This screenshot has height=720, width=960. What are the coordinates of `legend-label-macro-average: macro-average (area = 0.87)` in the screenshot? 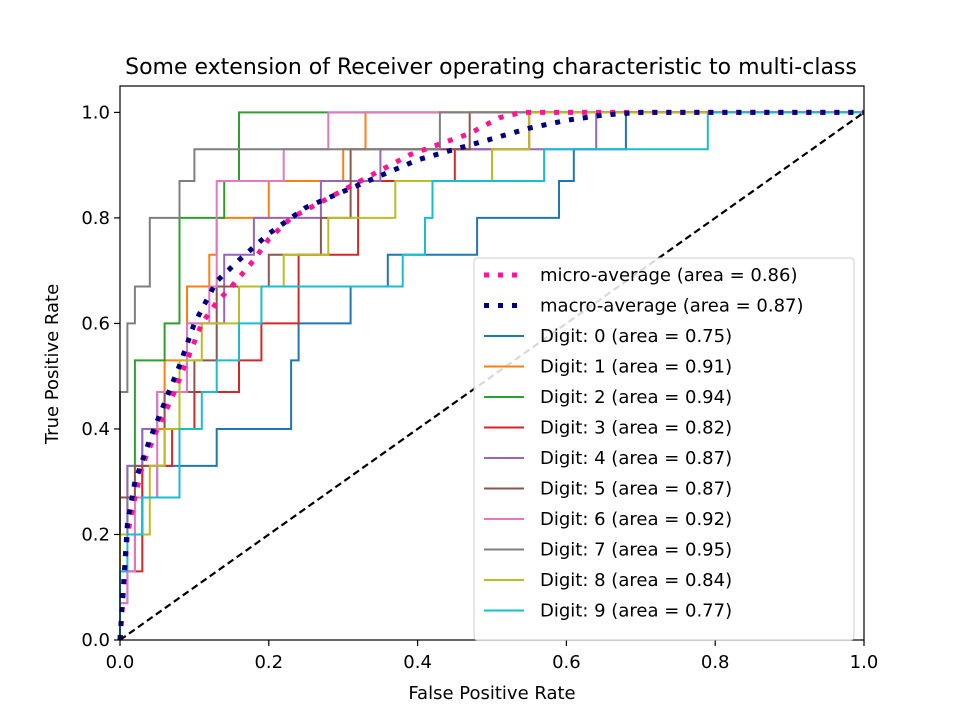 It's located at (672, 306).